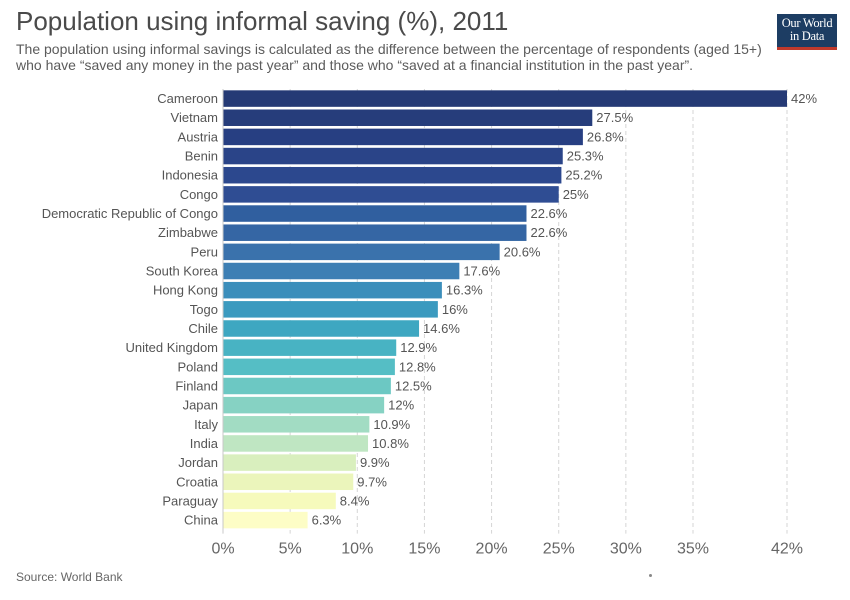  What do you see at coordinates (206, 424) in the screenshot?
I see `category-label: Italy` at bounding box center [206, 424].